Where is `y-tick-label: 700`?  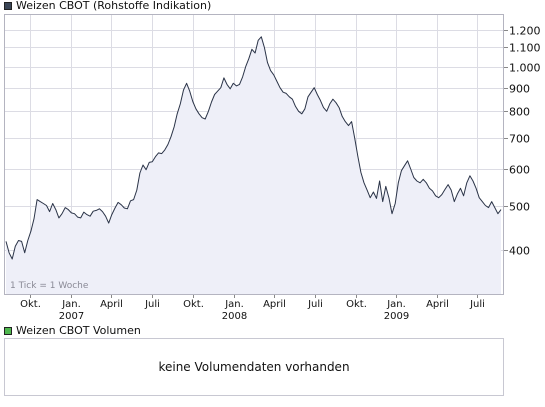 y-tick-label: 700 is located at coordinates (519, 139).